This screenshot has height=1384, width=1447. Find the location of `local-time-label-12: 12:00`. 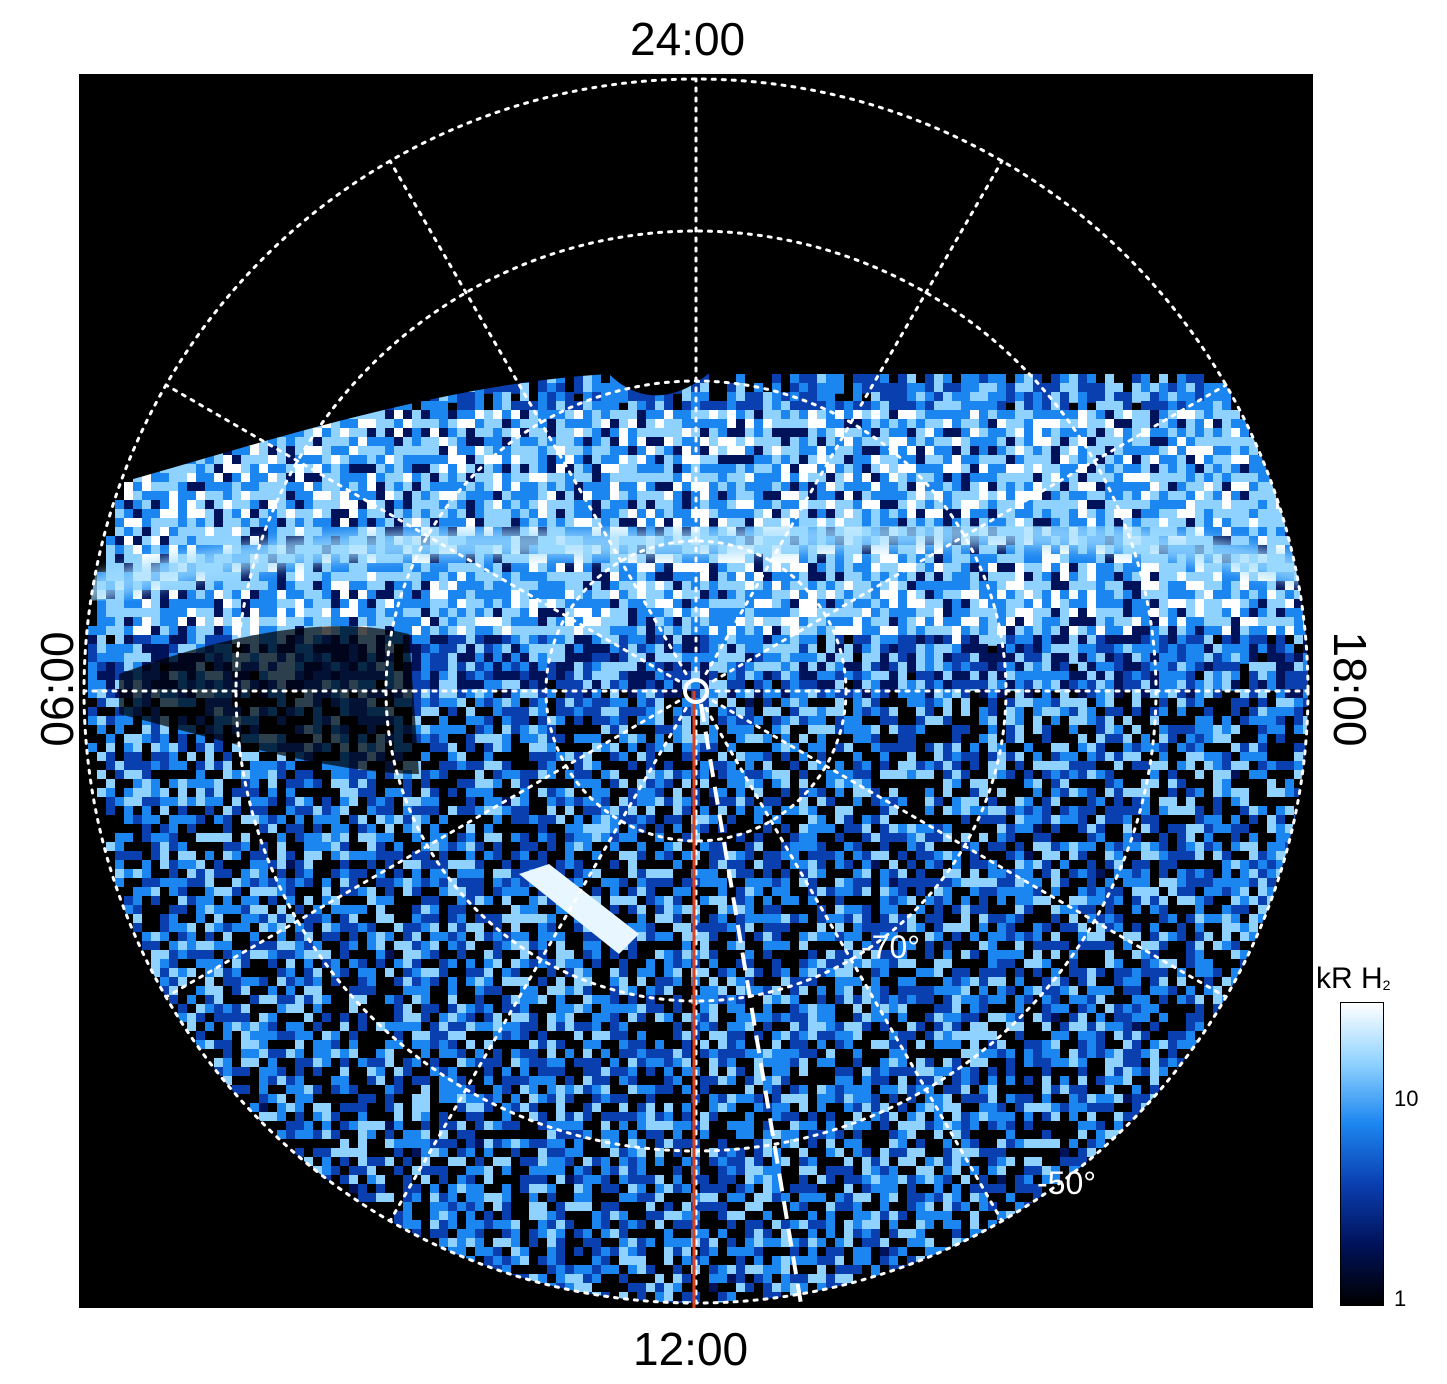

local-time-label-12: 12:00 is located at coordinates (691, 1349).